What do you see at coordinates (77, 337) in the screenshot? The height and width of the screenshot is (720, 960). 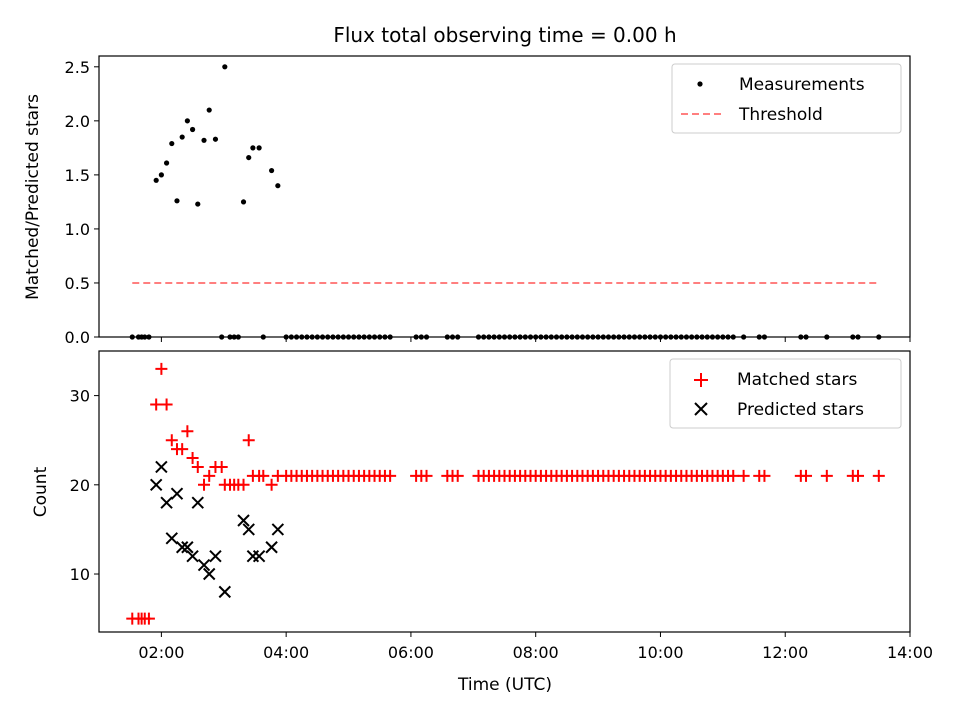 I see `y-tick-label: 0.0` at bounding box center [77, 337].